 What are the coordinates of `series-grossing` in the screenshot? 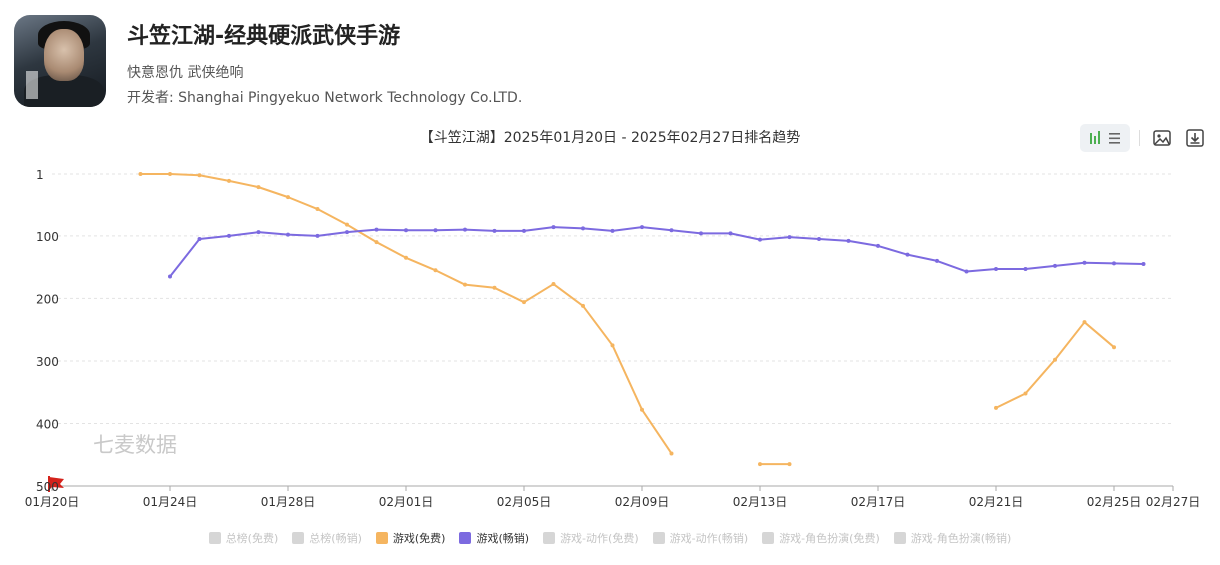 It's located at (657, 252).